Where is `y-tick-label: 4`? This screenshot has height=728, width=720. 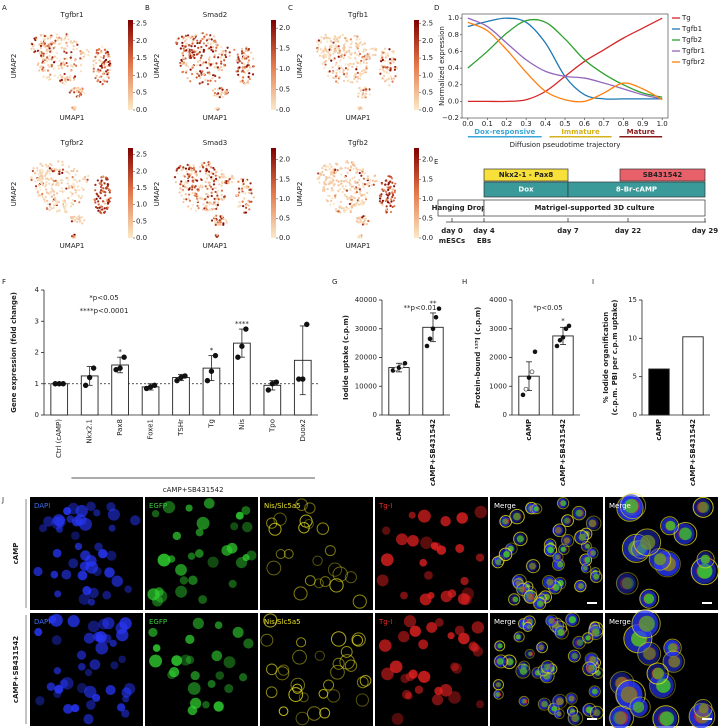 y-tick-label: 4 is located at coordinates (37, 290).